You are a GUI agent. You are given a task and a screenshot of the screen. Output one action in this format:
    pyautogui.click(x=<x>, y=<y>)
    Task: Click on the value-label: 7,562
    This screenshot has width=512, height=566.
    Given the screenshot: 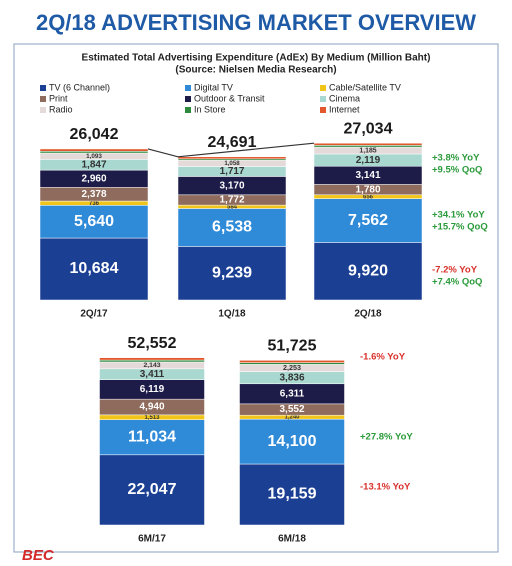 What is the action you would take?
    pyautogui.click(x=368, y=220)
    